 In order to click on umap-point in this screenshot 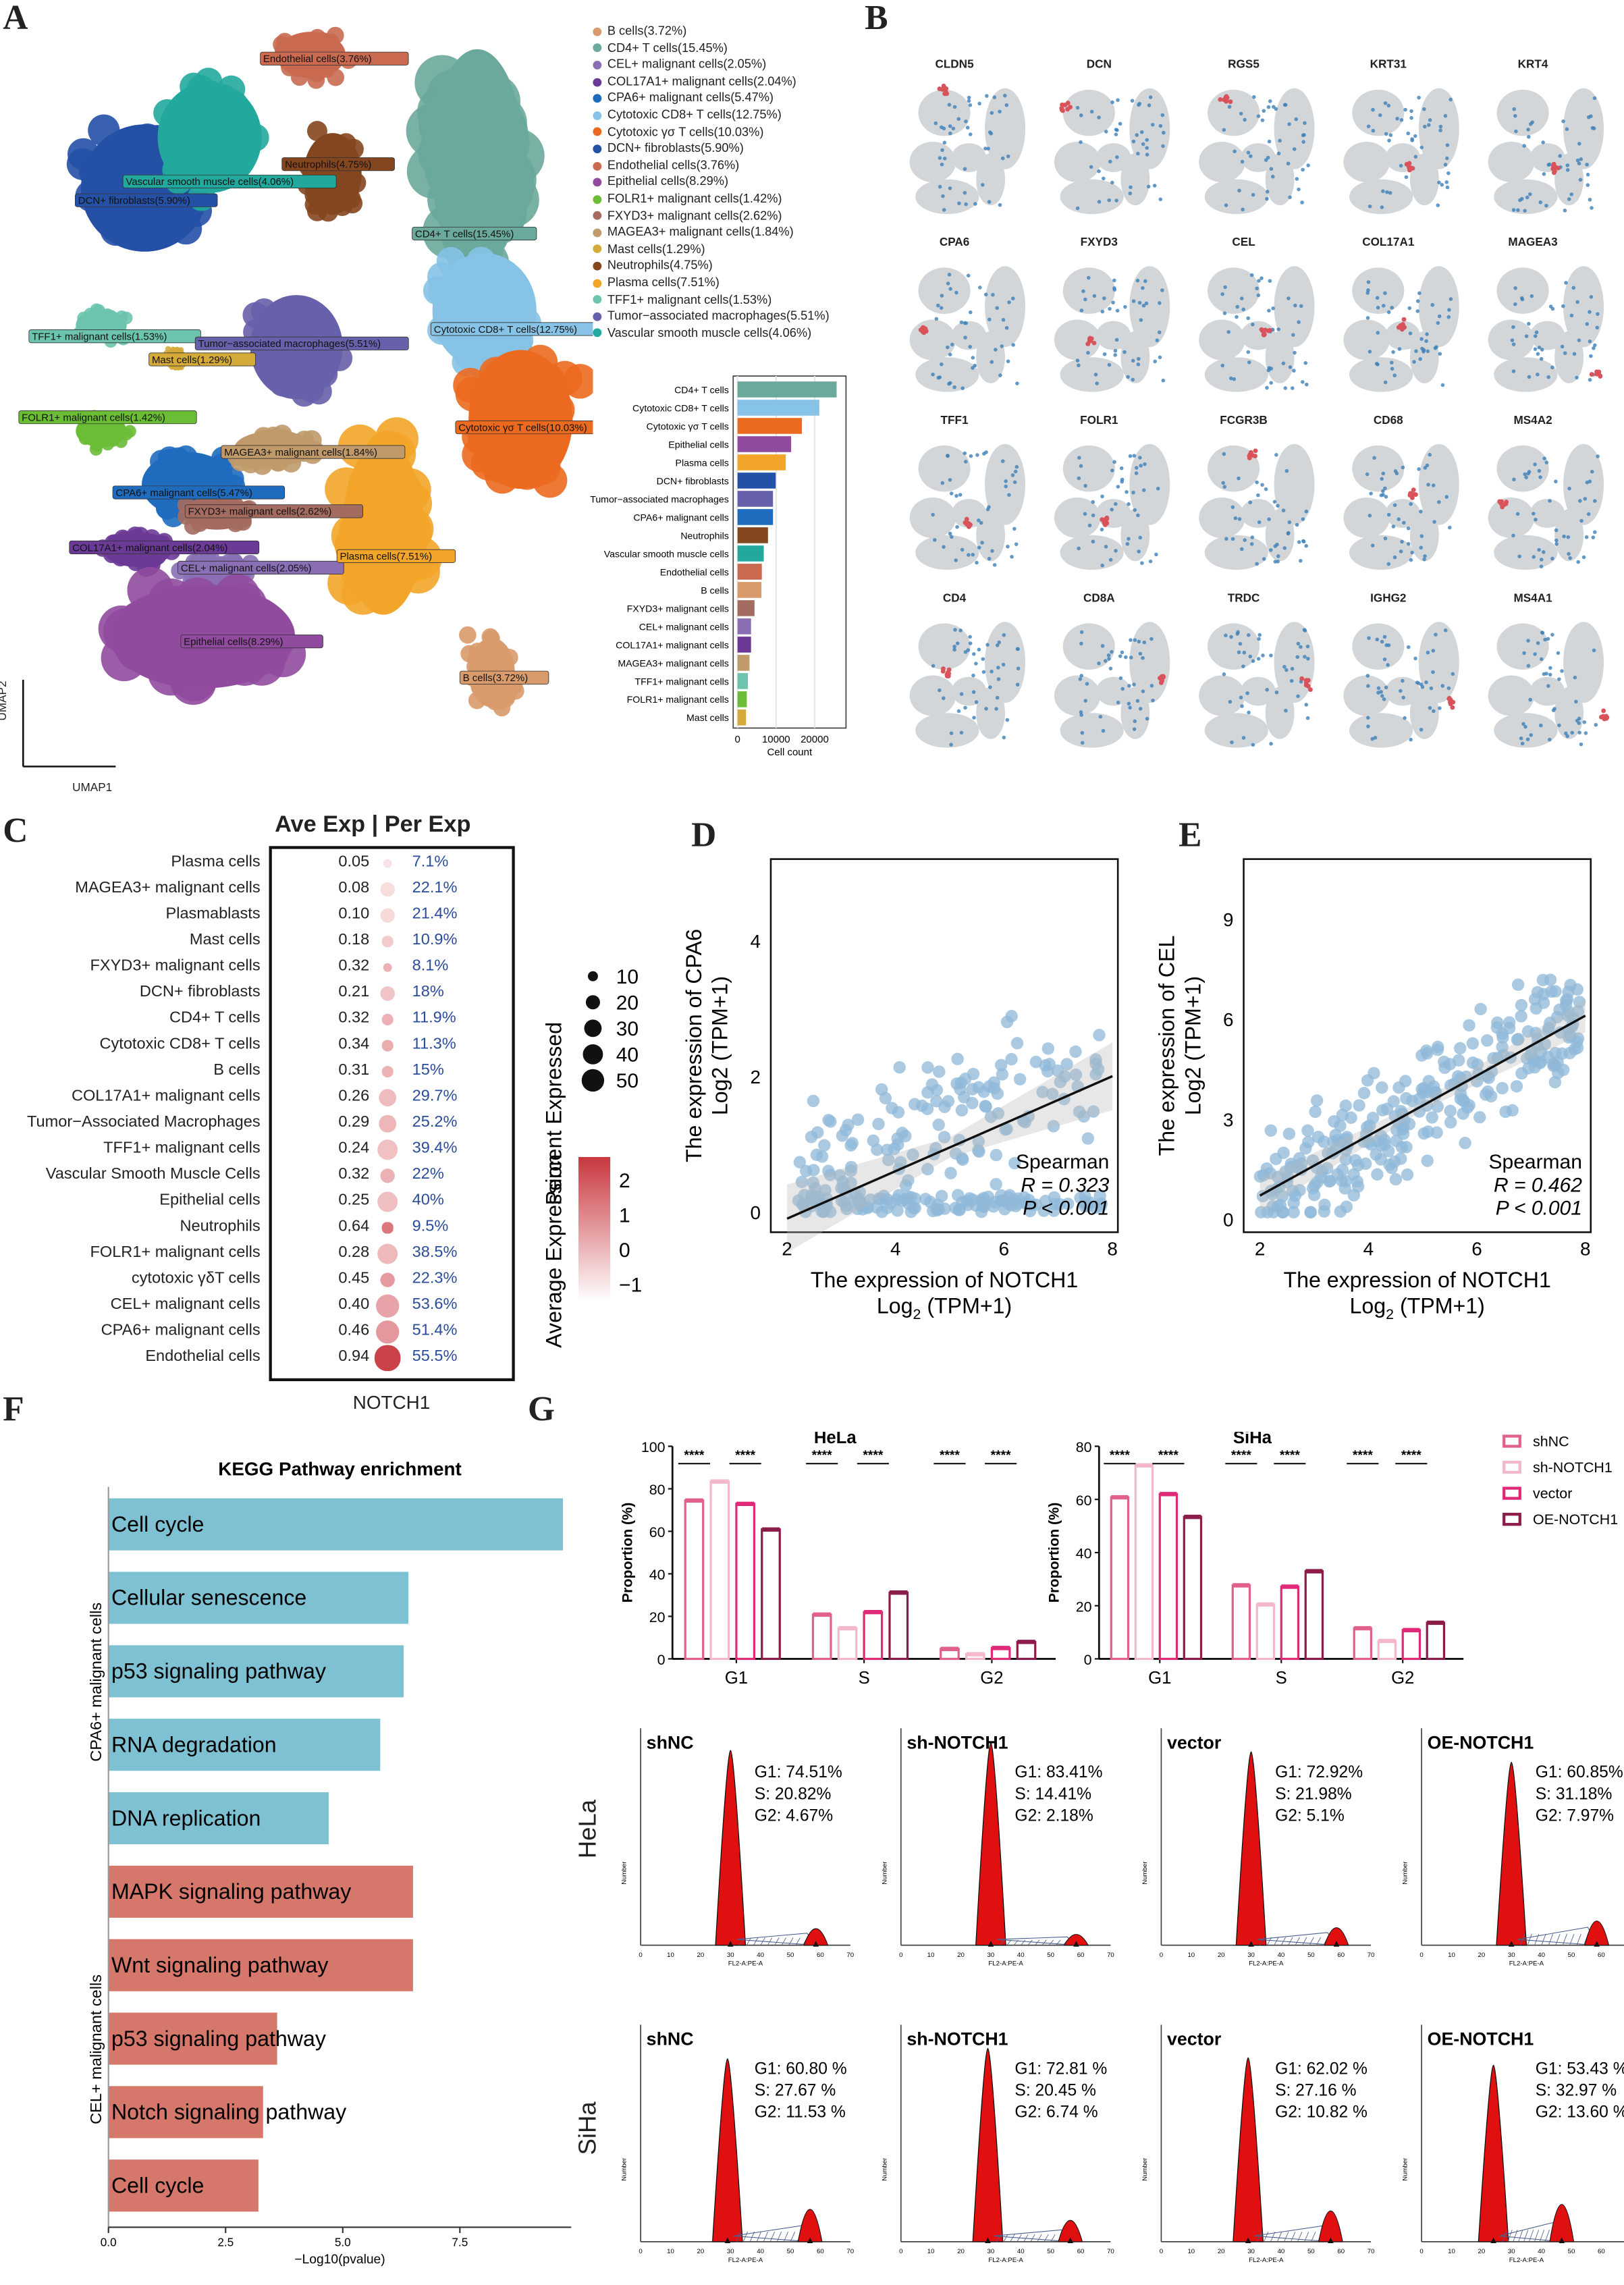, I will do `click(168, 349)`.